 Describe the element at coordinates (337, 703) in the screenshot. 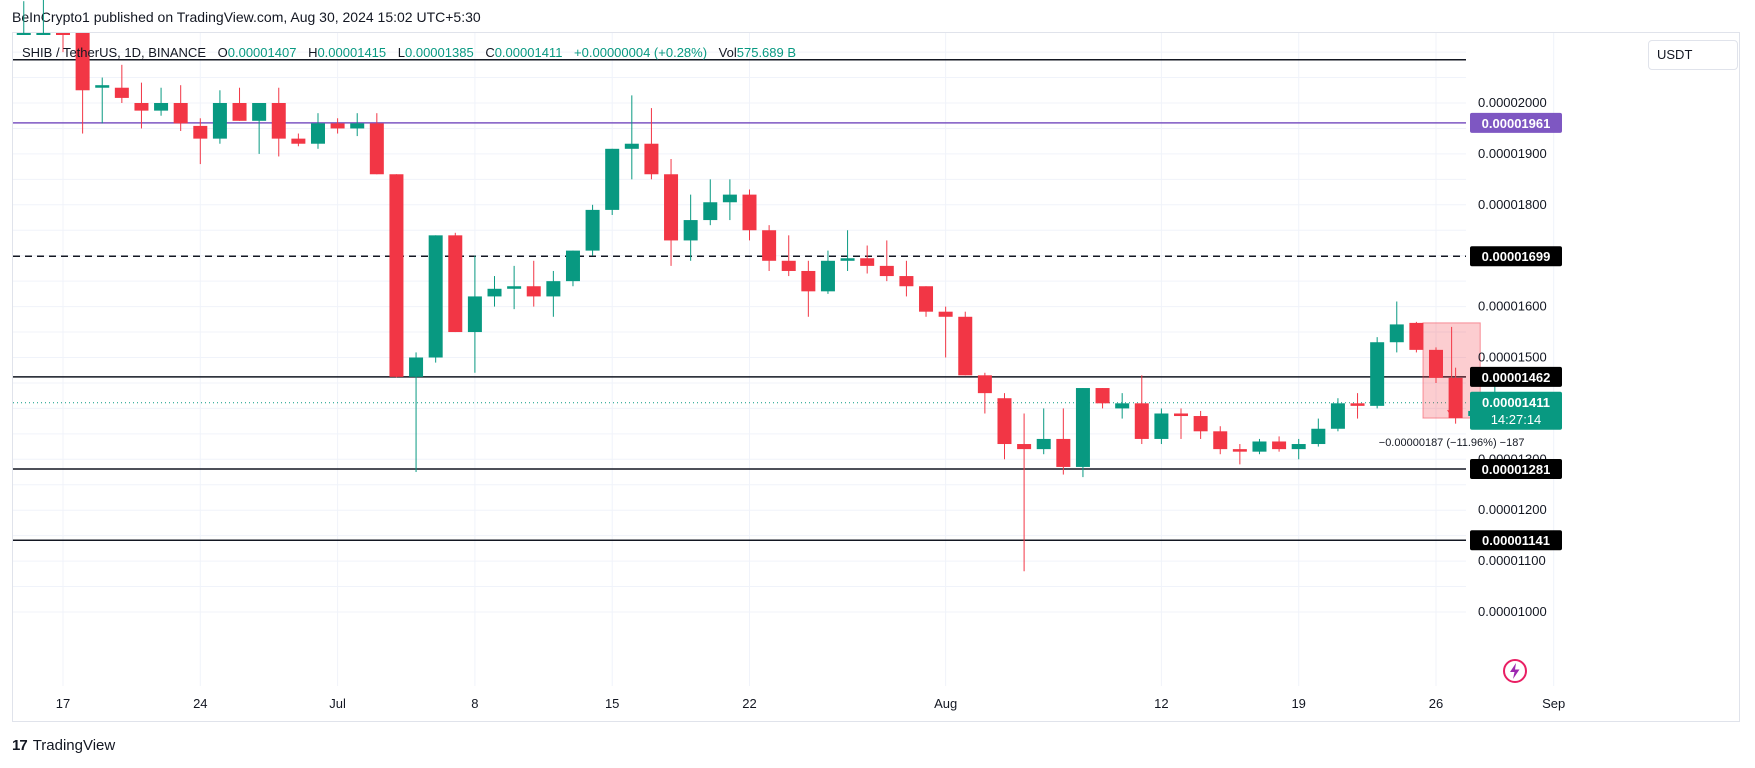

I see `time-tick-label: Jul` at that location.